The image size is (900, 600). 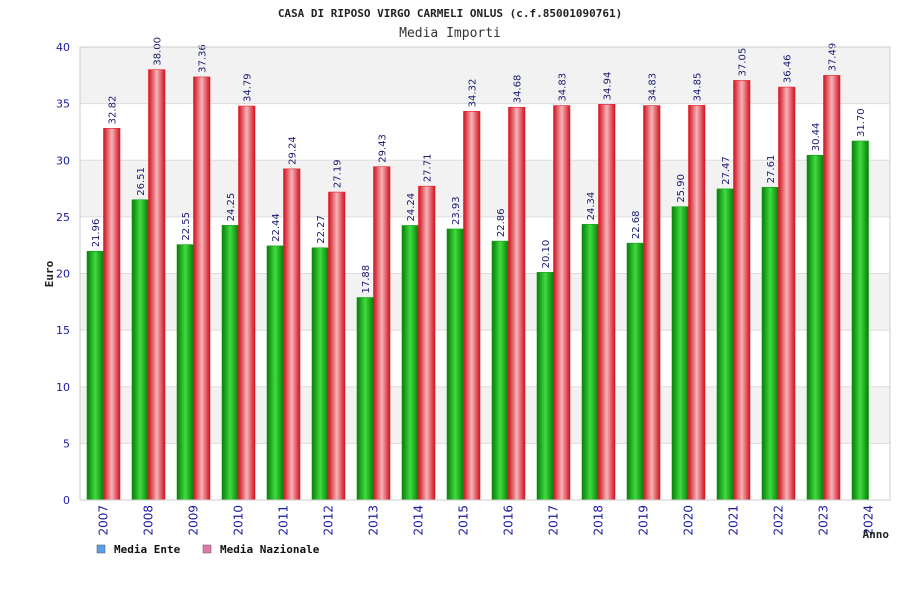 I want to click on legend-label-media-ente: Media Ente, so click(x=147, y=549).